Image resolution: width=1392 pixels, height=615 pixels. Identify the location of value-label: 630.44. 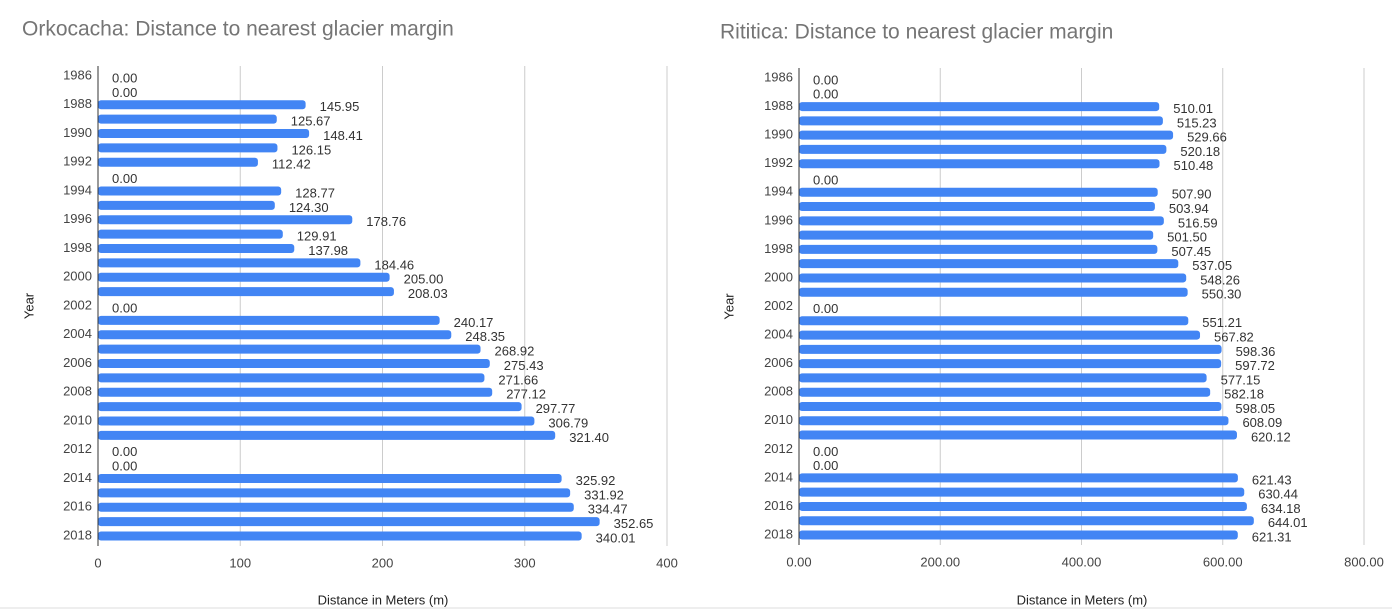
(1278, 494).